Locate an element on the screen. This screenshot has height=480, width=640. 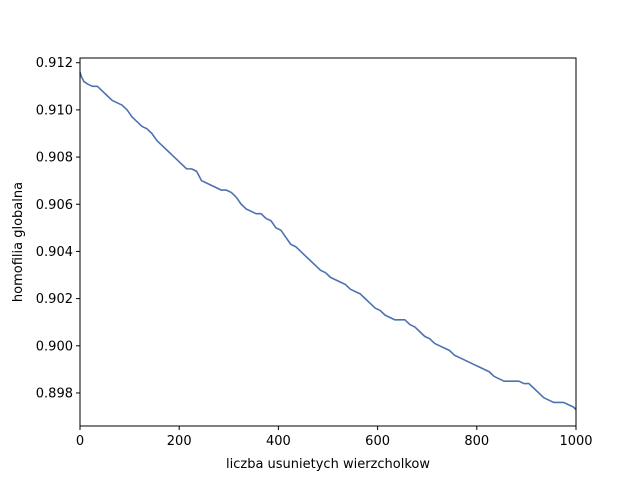
y-tick-label: 0.900 is located at coordinates (54, 346).